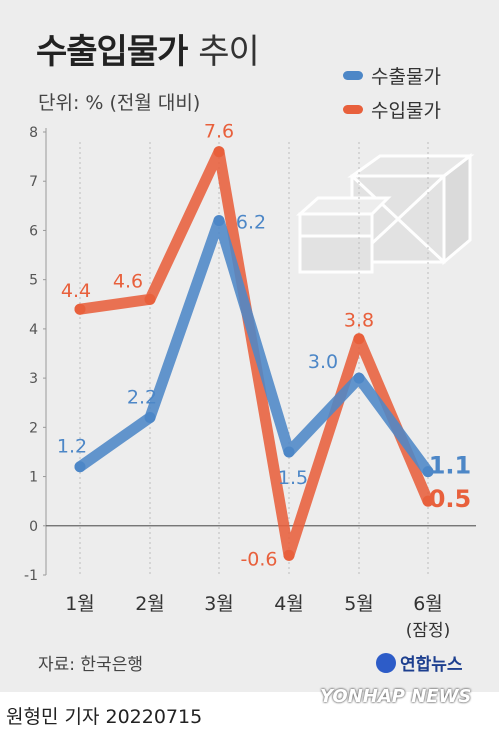 The width and height of the screenshot is (499, 731). What do you see at coordinates (33, 478) in the screenshot?
I see `y-tick-label: 1` at bounding box center [33, 478].